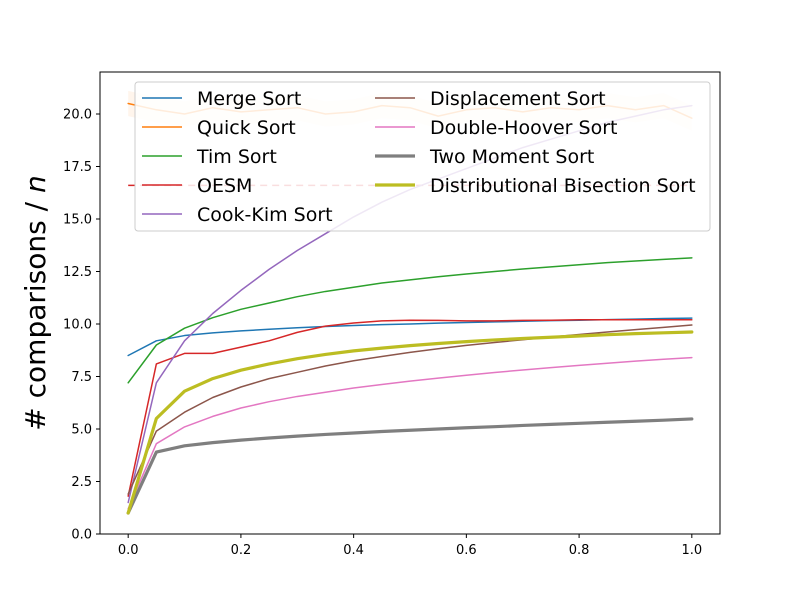  What do you see at coordinates (236, 157) in the screenshot?
I see `legend-label-2: Tim Sort` at bounding box center [236, 157].